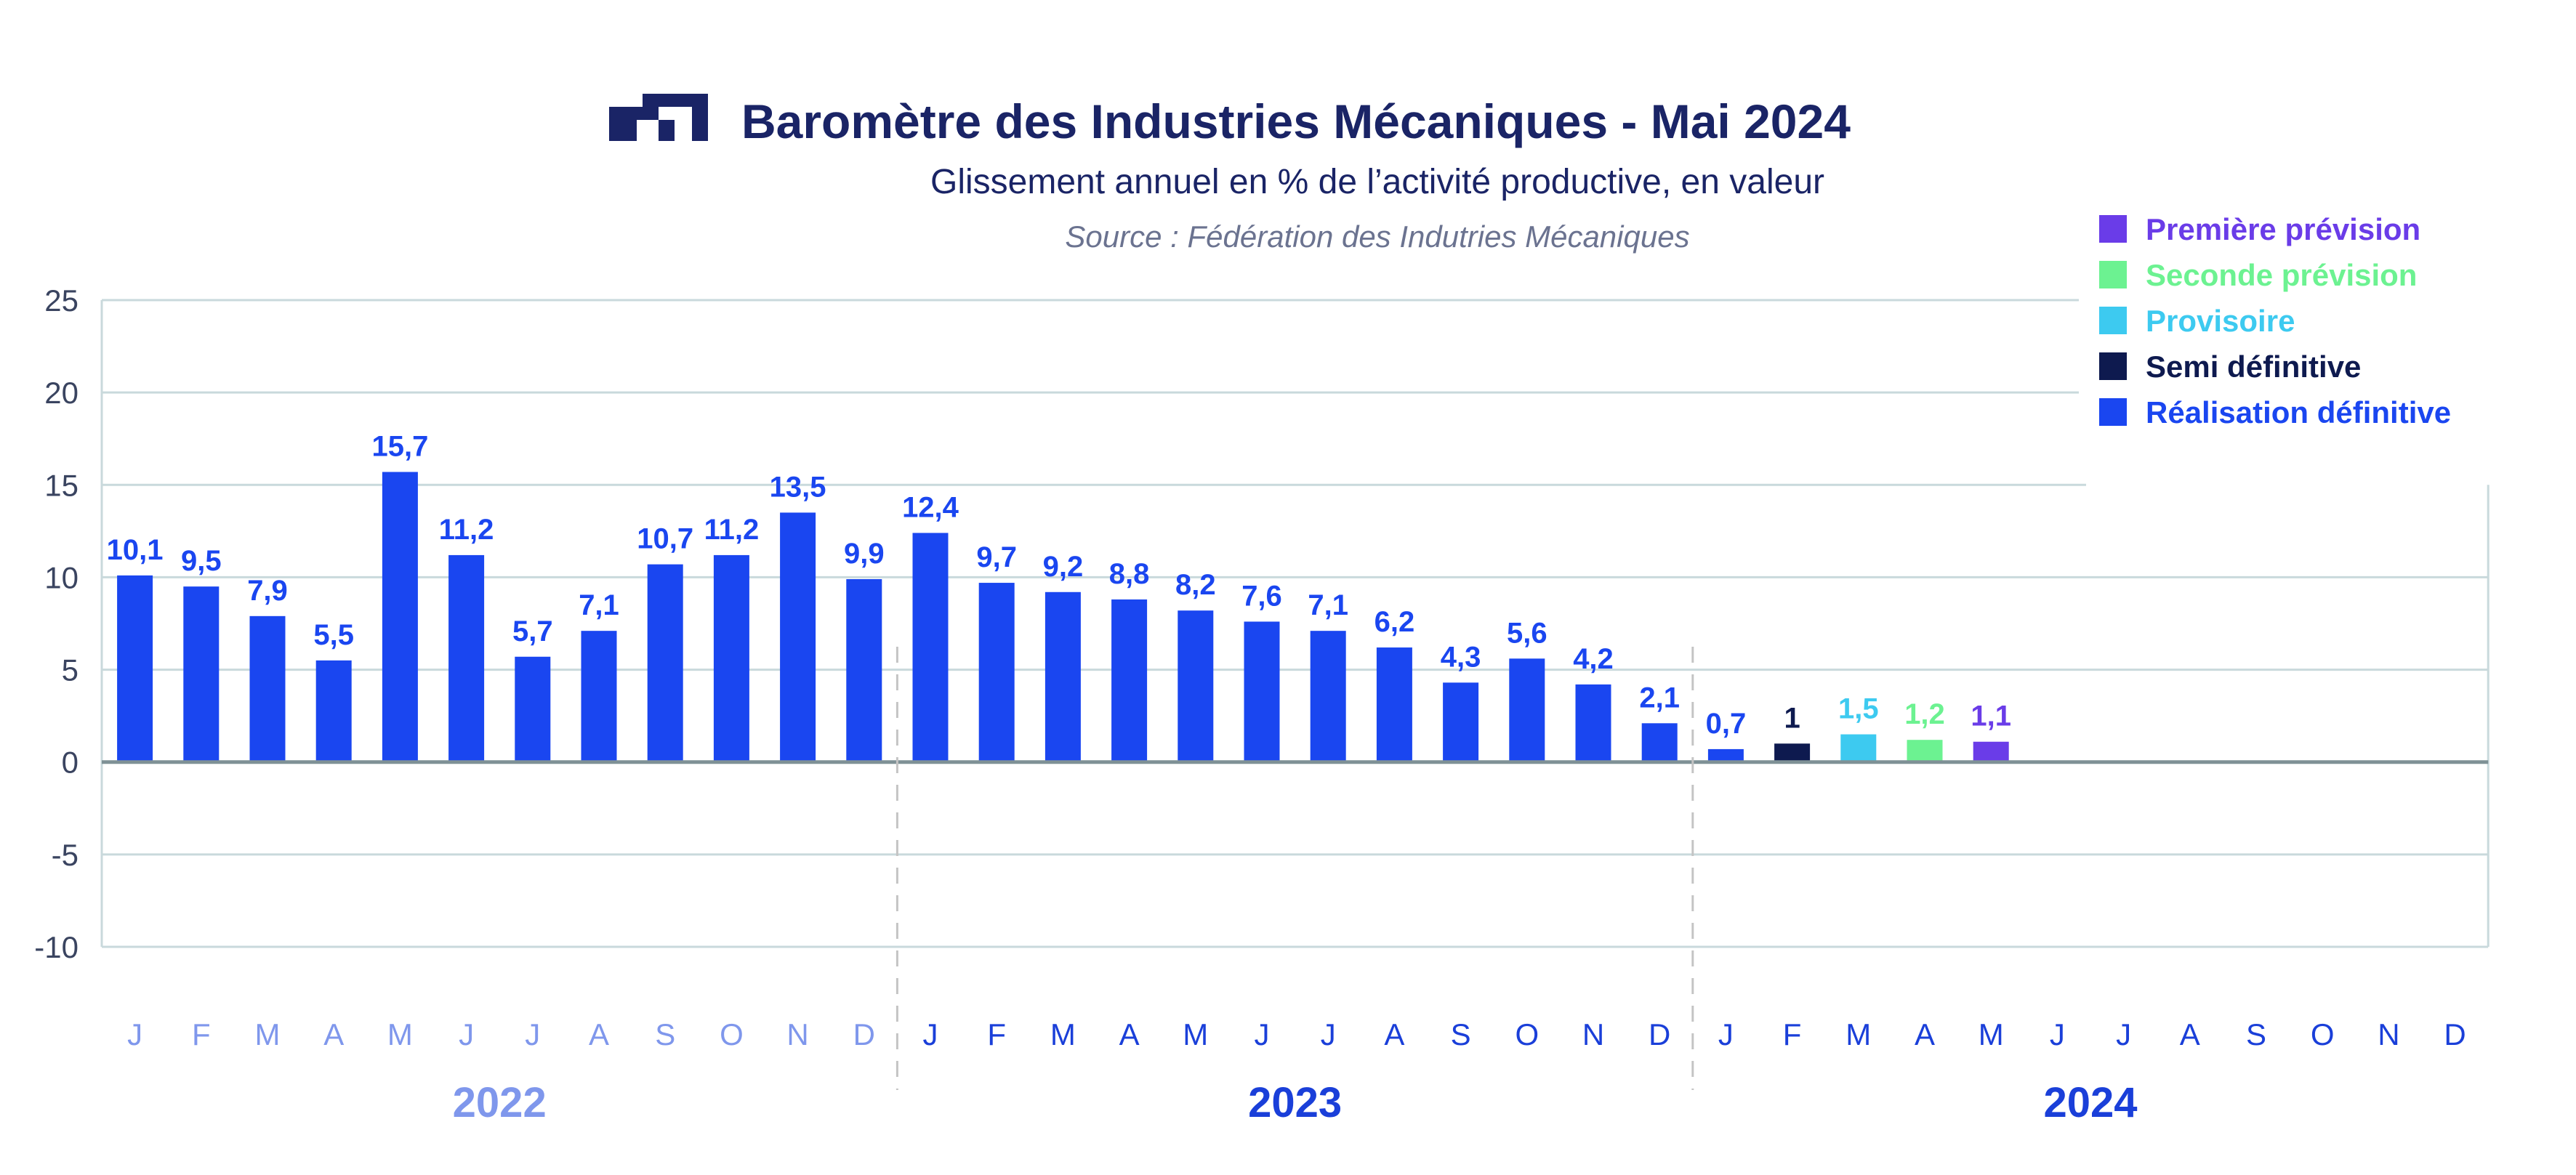 Image resolution: width=2576 pixels, height=1175 pixels. Describe the element at coordinates (500, 1102) in the screenshot. I see `year-label: 2022` at that location.